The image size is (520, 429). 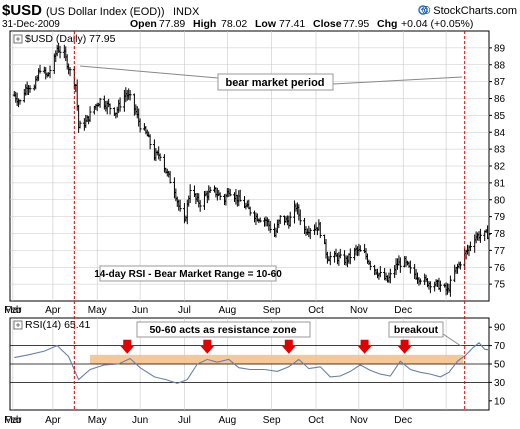 What do you see at coordinates (272, 420) in the screenshot?
I see `rsi-x-tick-label: Sep` at bounding box center [272, 420].